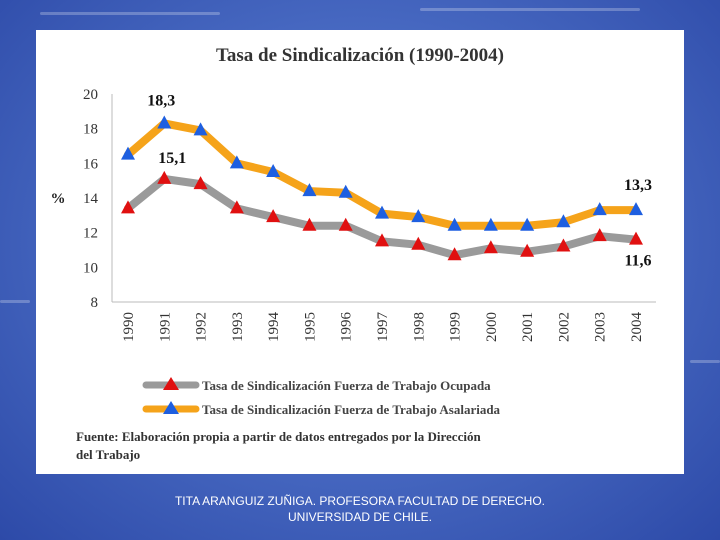  I want to click on x-tick-label: 2002, so click(564, 327).